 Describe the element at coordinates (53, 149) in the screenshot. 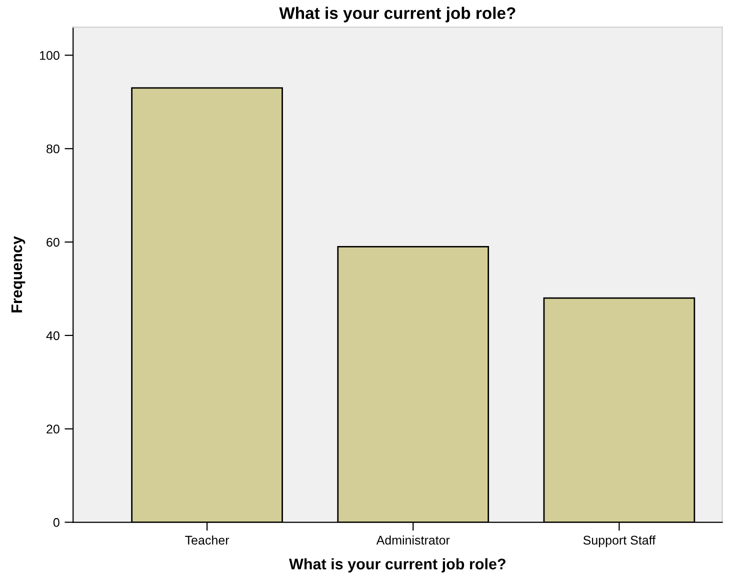

I see `y-tick-label: 80` at that location.